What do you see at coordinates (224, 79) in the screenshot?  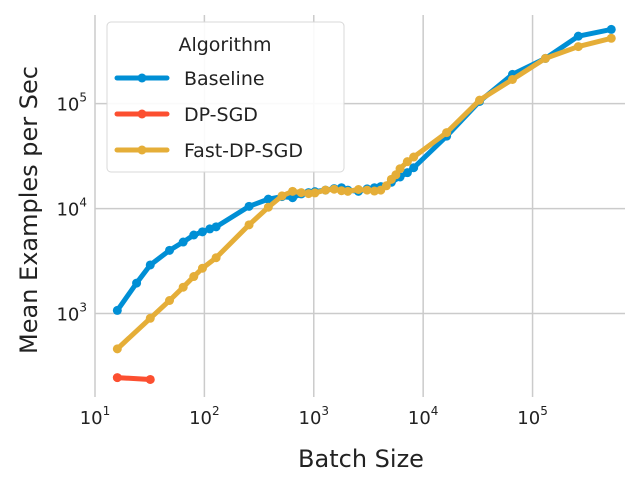 I see `legend-label: Baseline` at bounding box center [224, 79].